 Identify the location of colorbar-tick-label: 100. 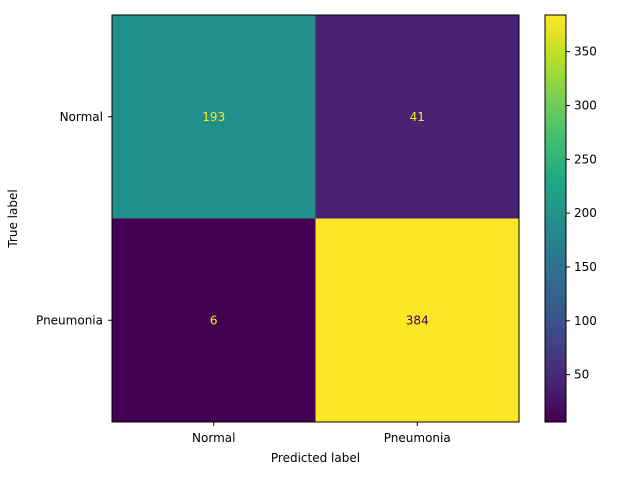
(585, 321).